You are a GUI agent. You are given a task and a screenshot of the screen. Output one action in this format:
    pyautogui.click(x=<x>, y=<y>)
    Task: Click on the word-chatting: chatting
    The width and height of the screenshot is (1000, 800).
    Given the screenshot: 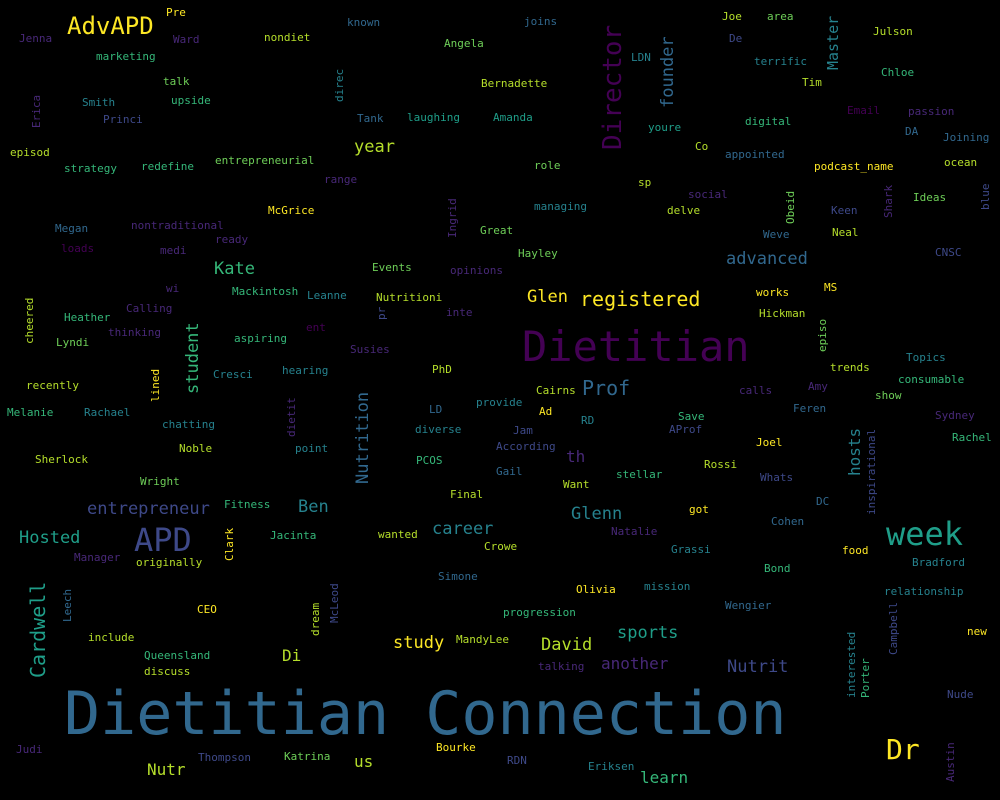 What is the action you would take?
    pyautogui.click(x=188, y=424)
    